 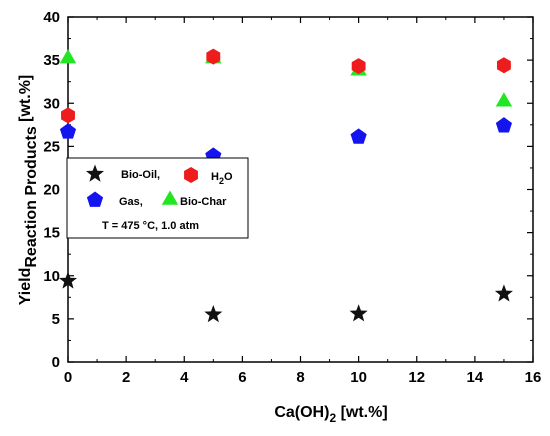 I want to click on y-tick-label: 30, so click(x=51, y=103).